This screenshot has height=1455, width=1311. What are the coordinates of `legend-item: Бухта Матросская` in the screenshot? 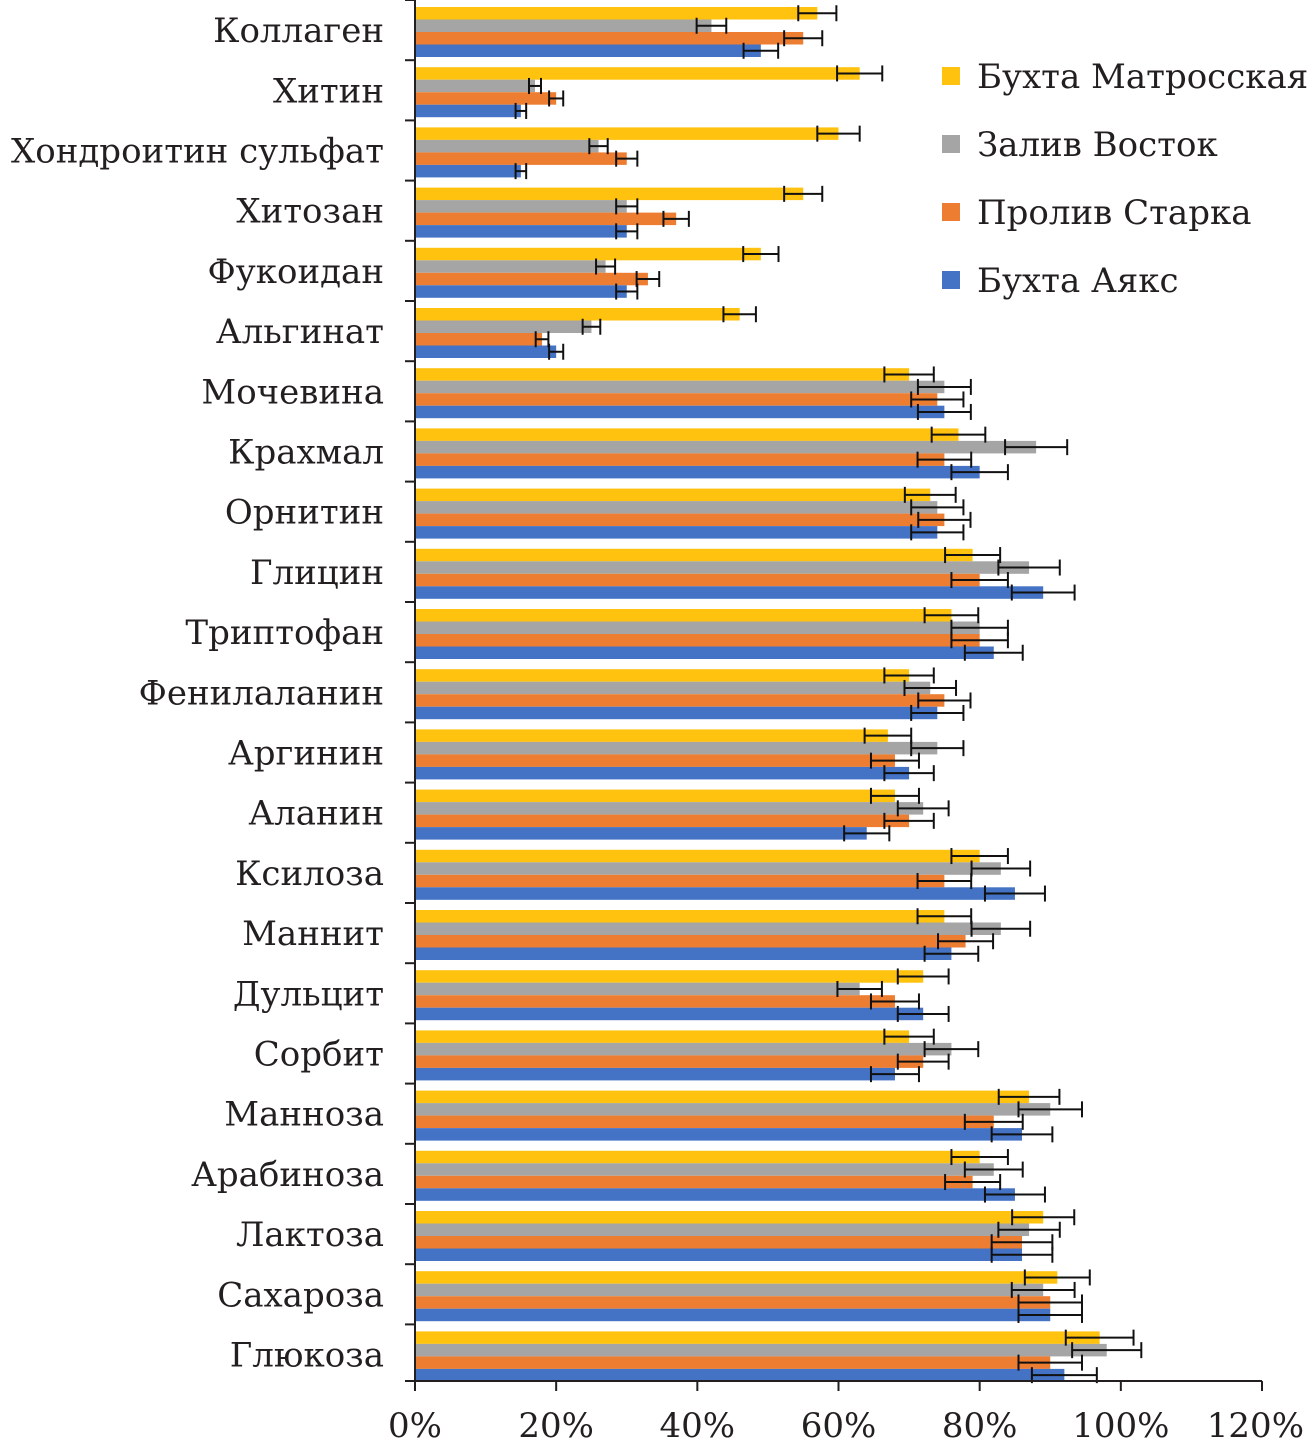 It's located at (1125, 77).